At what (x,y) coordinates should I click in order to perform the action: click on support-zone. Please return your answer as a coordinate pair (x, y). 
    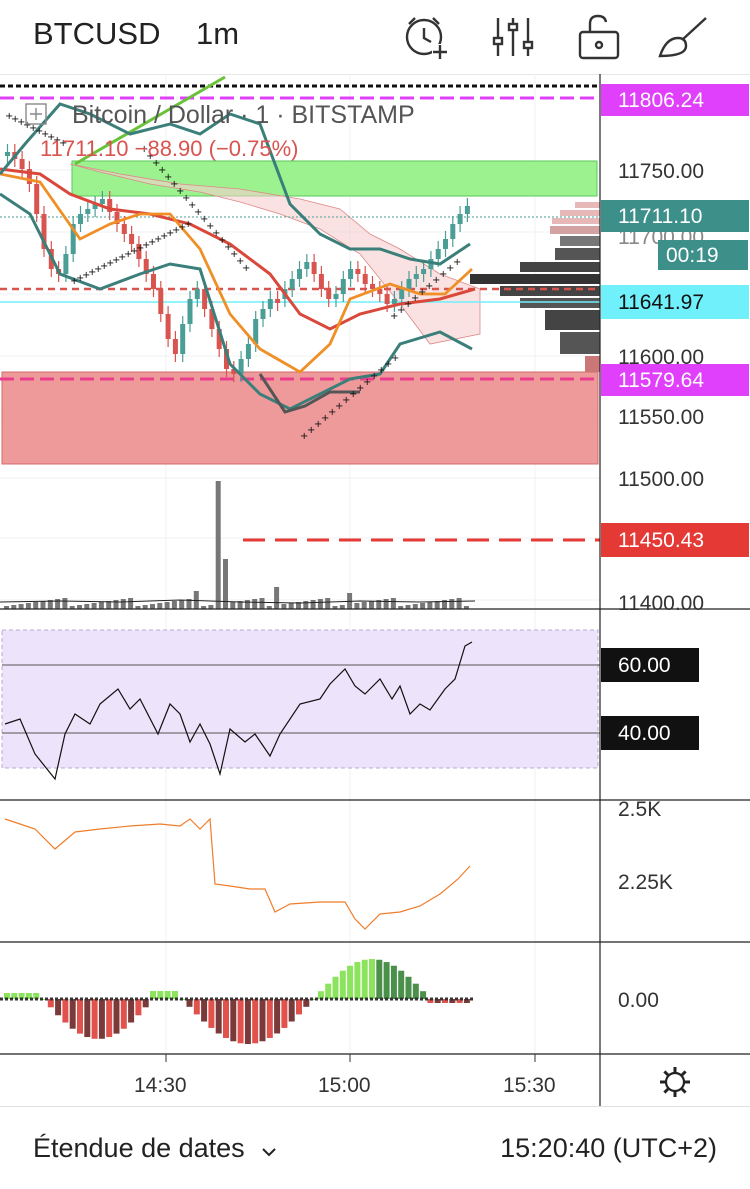
    Looking at the image, I should click on (300, 418).